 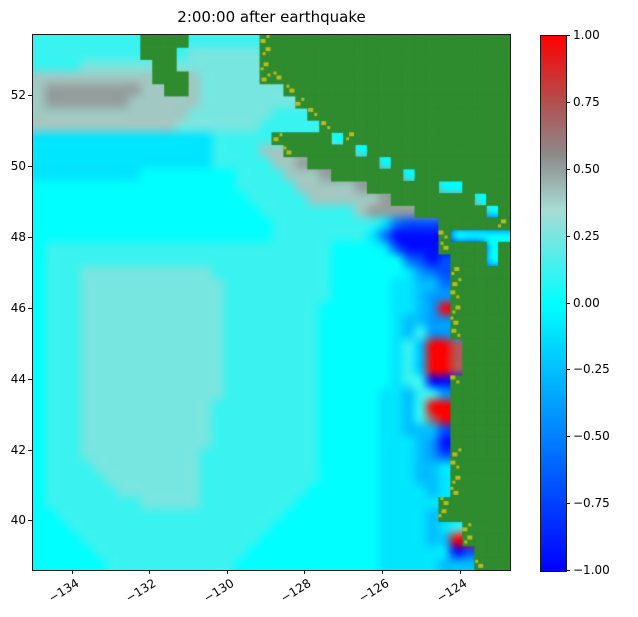 I want to click on y-tick-label: 52, so click(x=18, y=95).